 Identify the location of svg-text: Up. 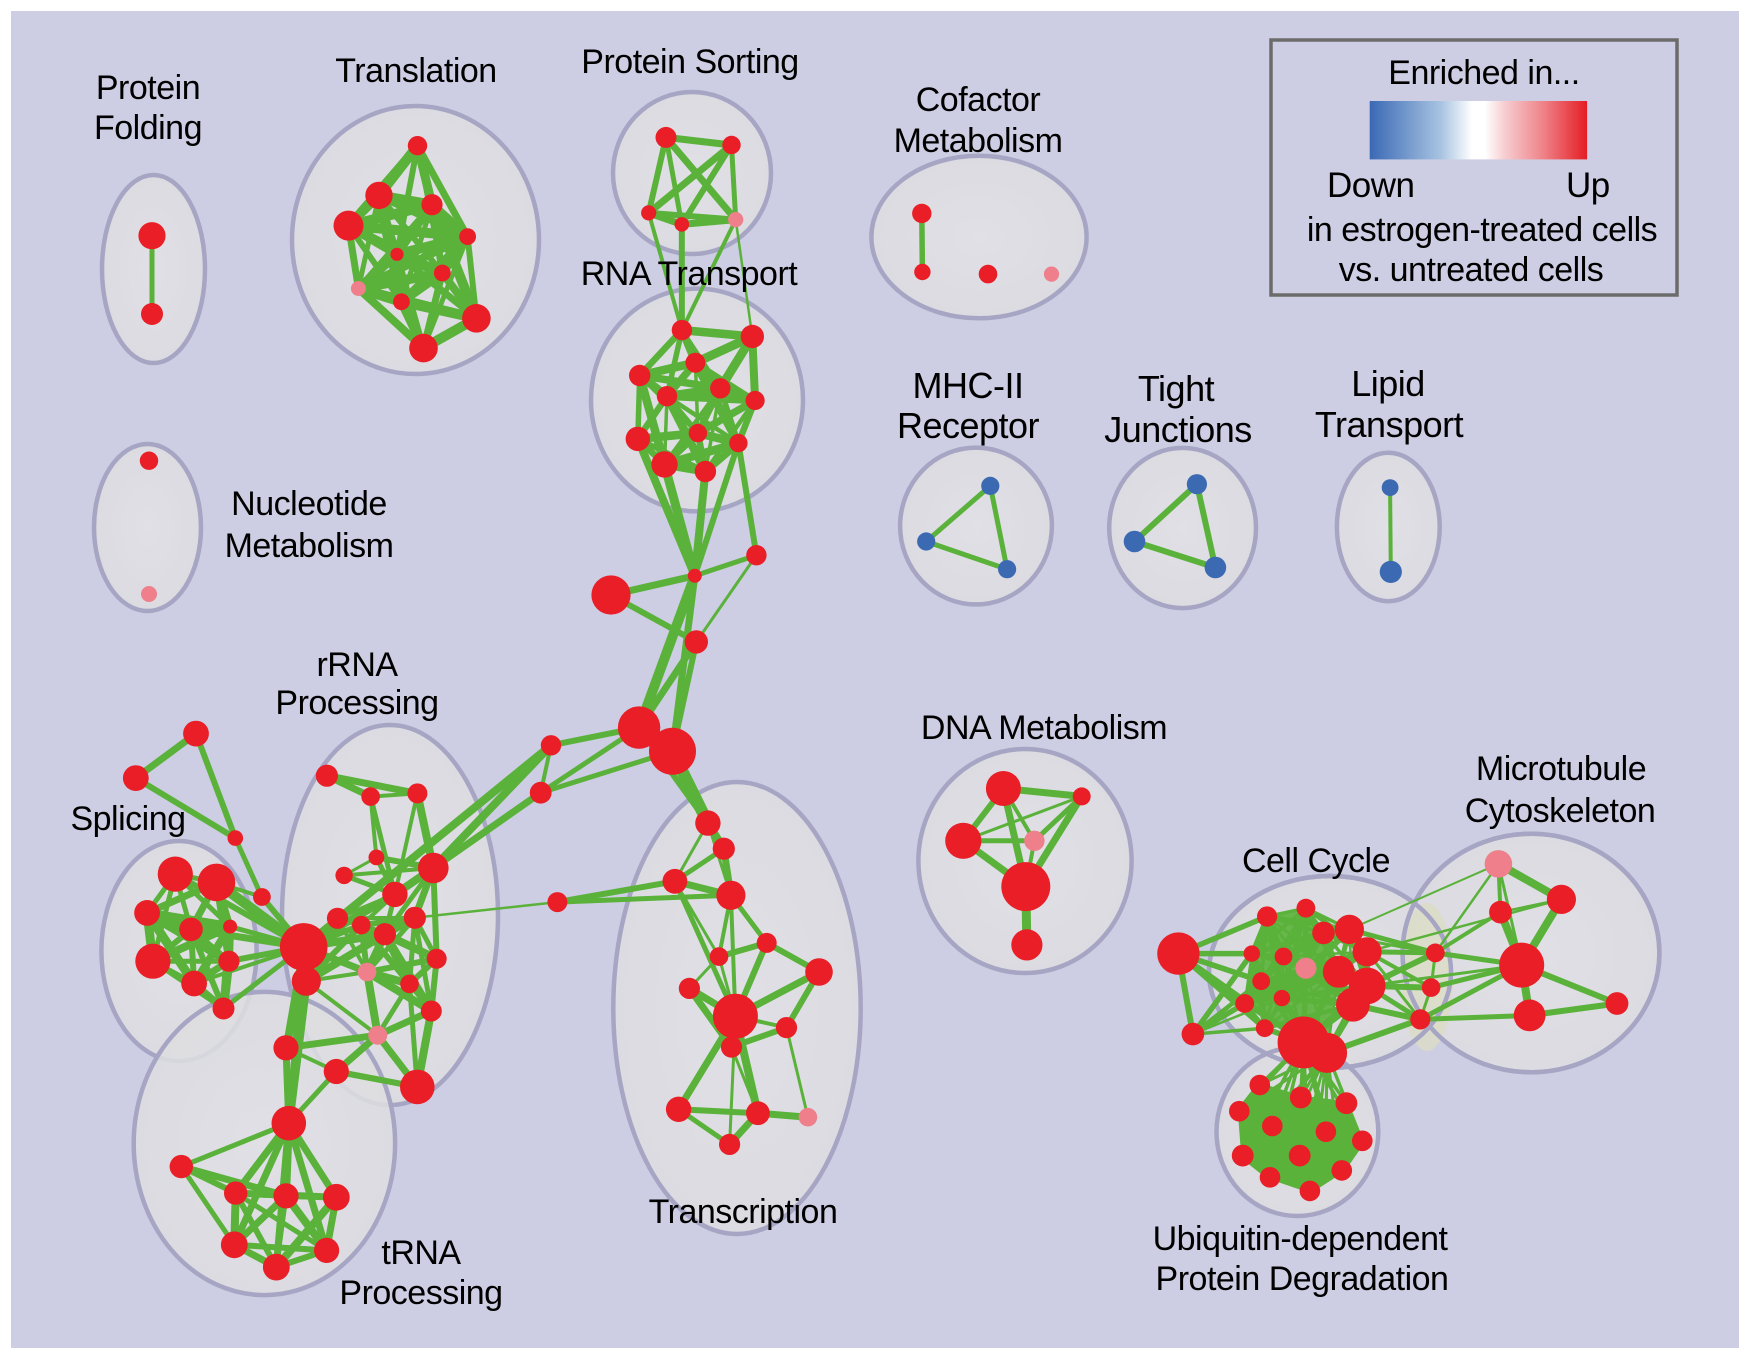
(1588, 185).